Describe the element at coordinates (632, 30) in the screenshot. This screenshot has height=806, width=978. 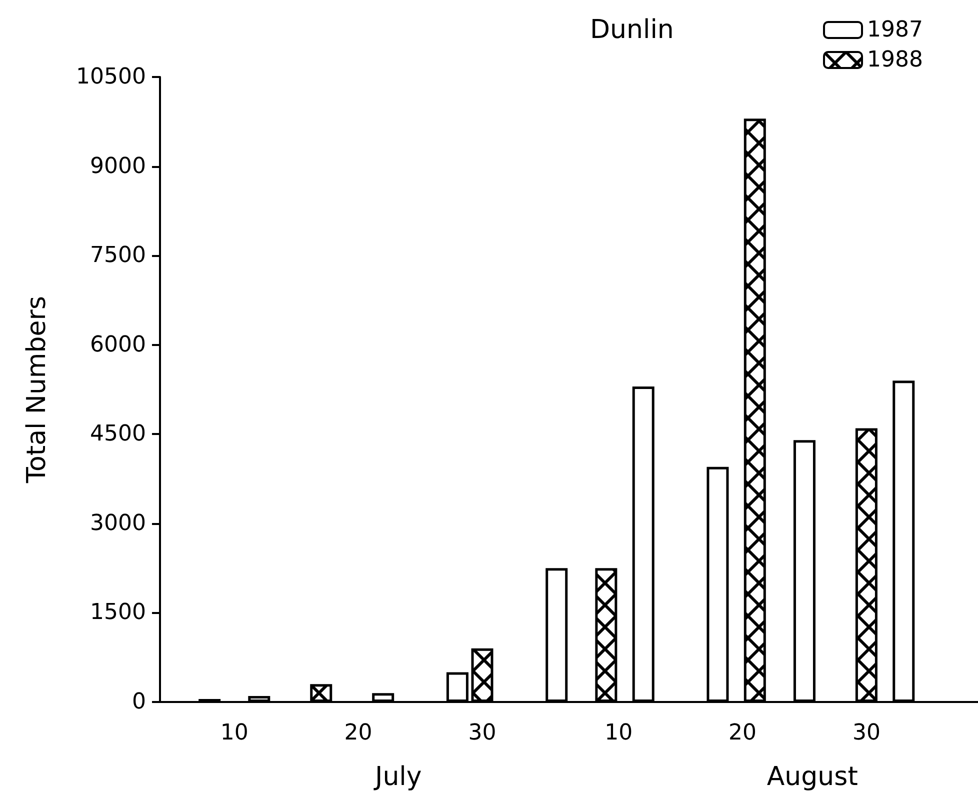
I see `chart-title: Dunlin` at that location.